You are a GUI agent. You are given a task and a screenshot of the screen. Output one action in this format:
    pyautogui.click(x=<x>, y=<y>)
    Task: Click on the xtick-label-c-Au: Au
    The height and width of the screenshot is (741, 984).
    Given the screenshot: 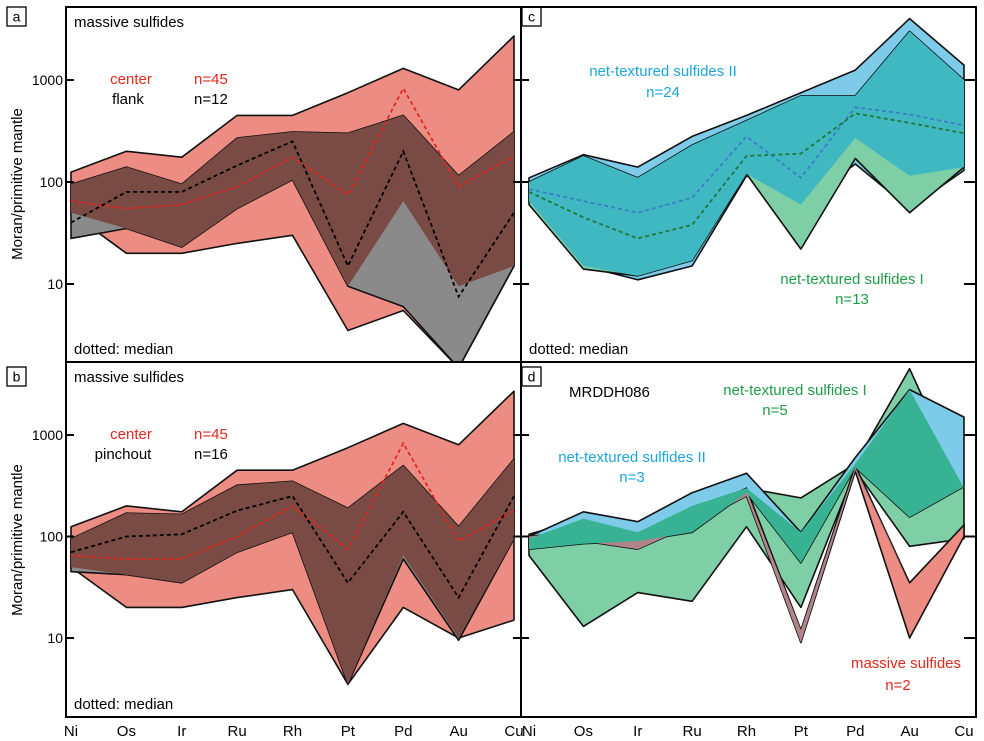 What is the action you would take?
    pyautogui.click(x=909, y=731)
    